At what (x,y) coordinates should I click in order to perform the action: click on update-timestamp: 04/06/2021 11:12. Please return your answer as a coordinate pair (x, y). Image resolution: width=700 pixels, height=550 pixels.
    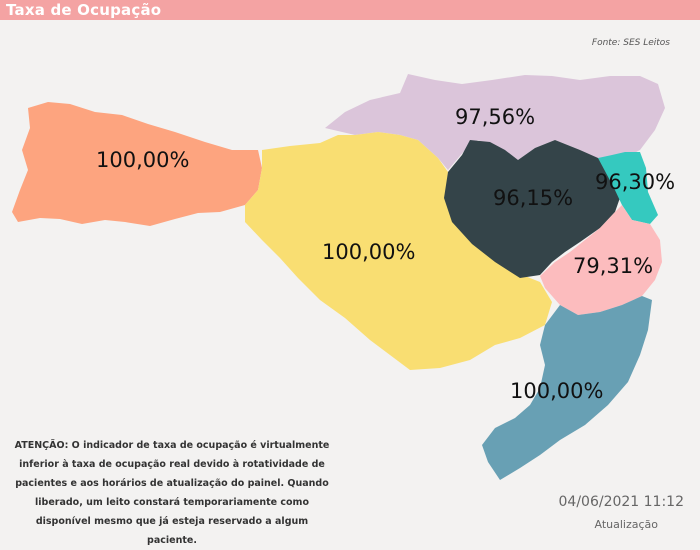
    Looking at the image, I should click on (621, 502).